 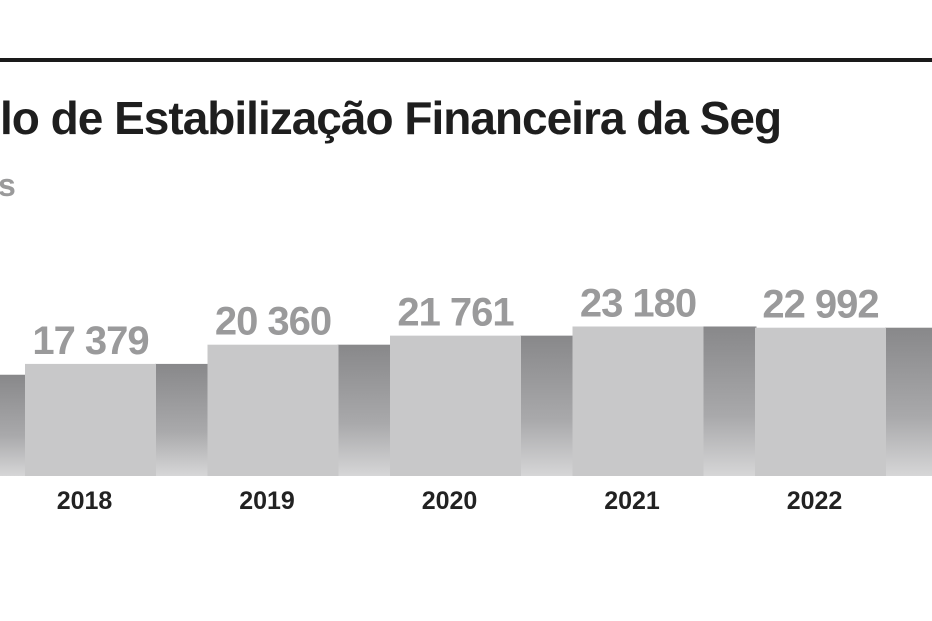 What do you see at coordinates (638, 303) in the screenshot?
I see `value-label: 23 180` at bounding box center [638, 303].